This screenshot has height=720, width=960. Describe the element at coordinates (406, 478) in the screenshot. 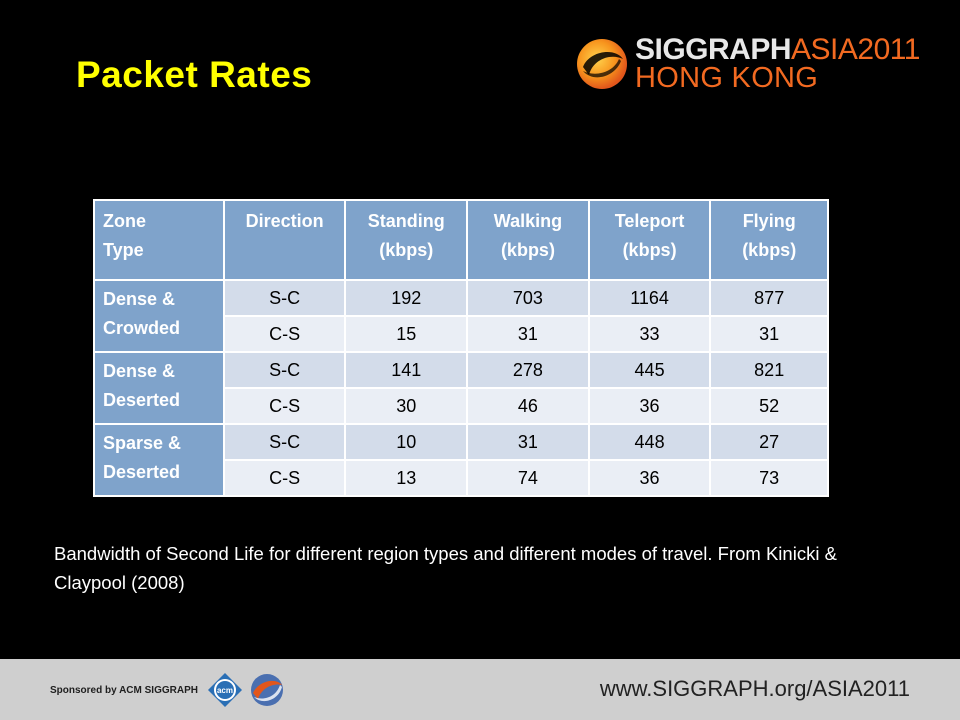

I see `standing-cell: 13` at that location.